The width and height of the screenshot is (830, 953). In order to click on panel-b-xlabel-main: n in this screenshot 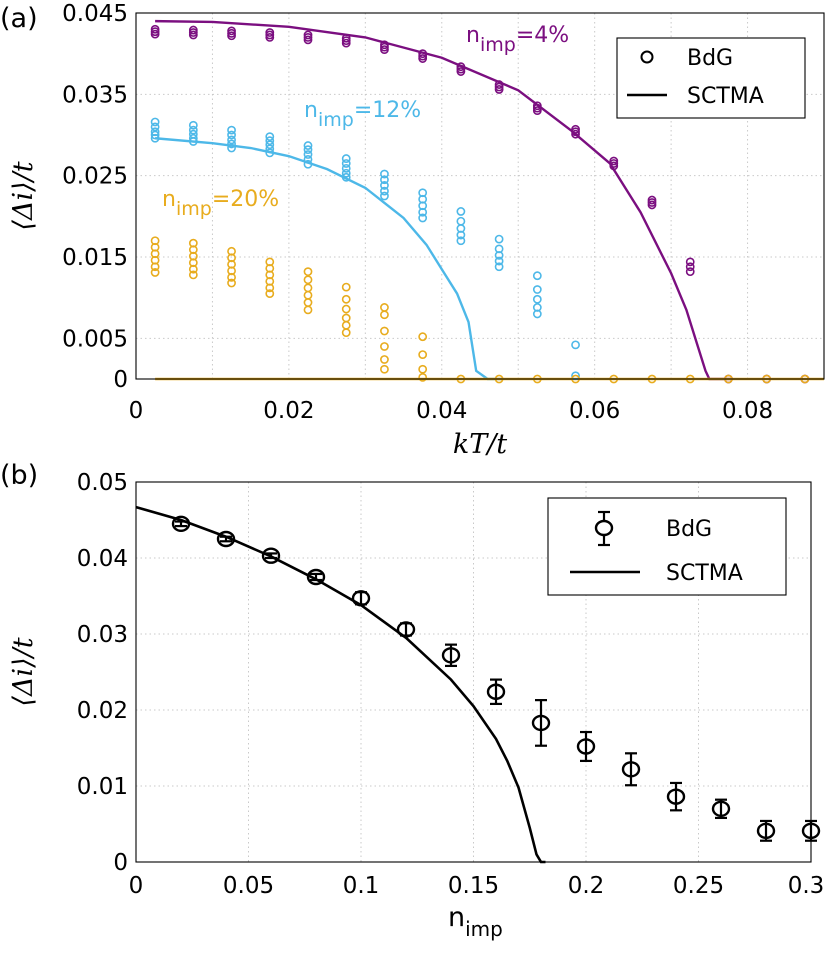, I will do `click(456, 917)`.